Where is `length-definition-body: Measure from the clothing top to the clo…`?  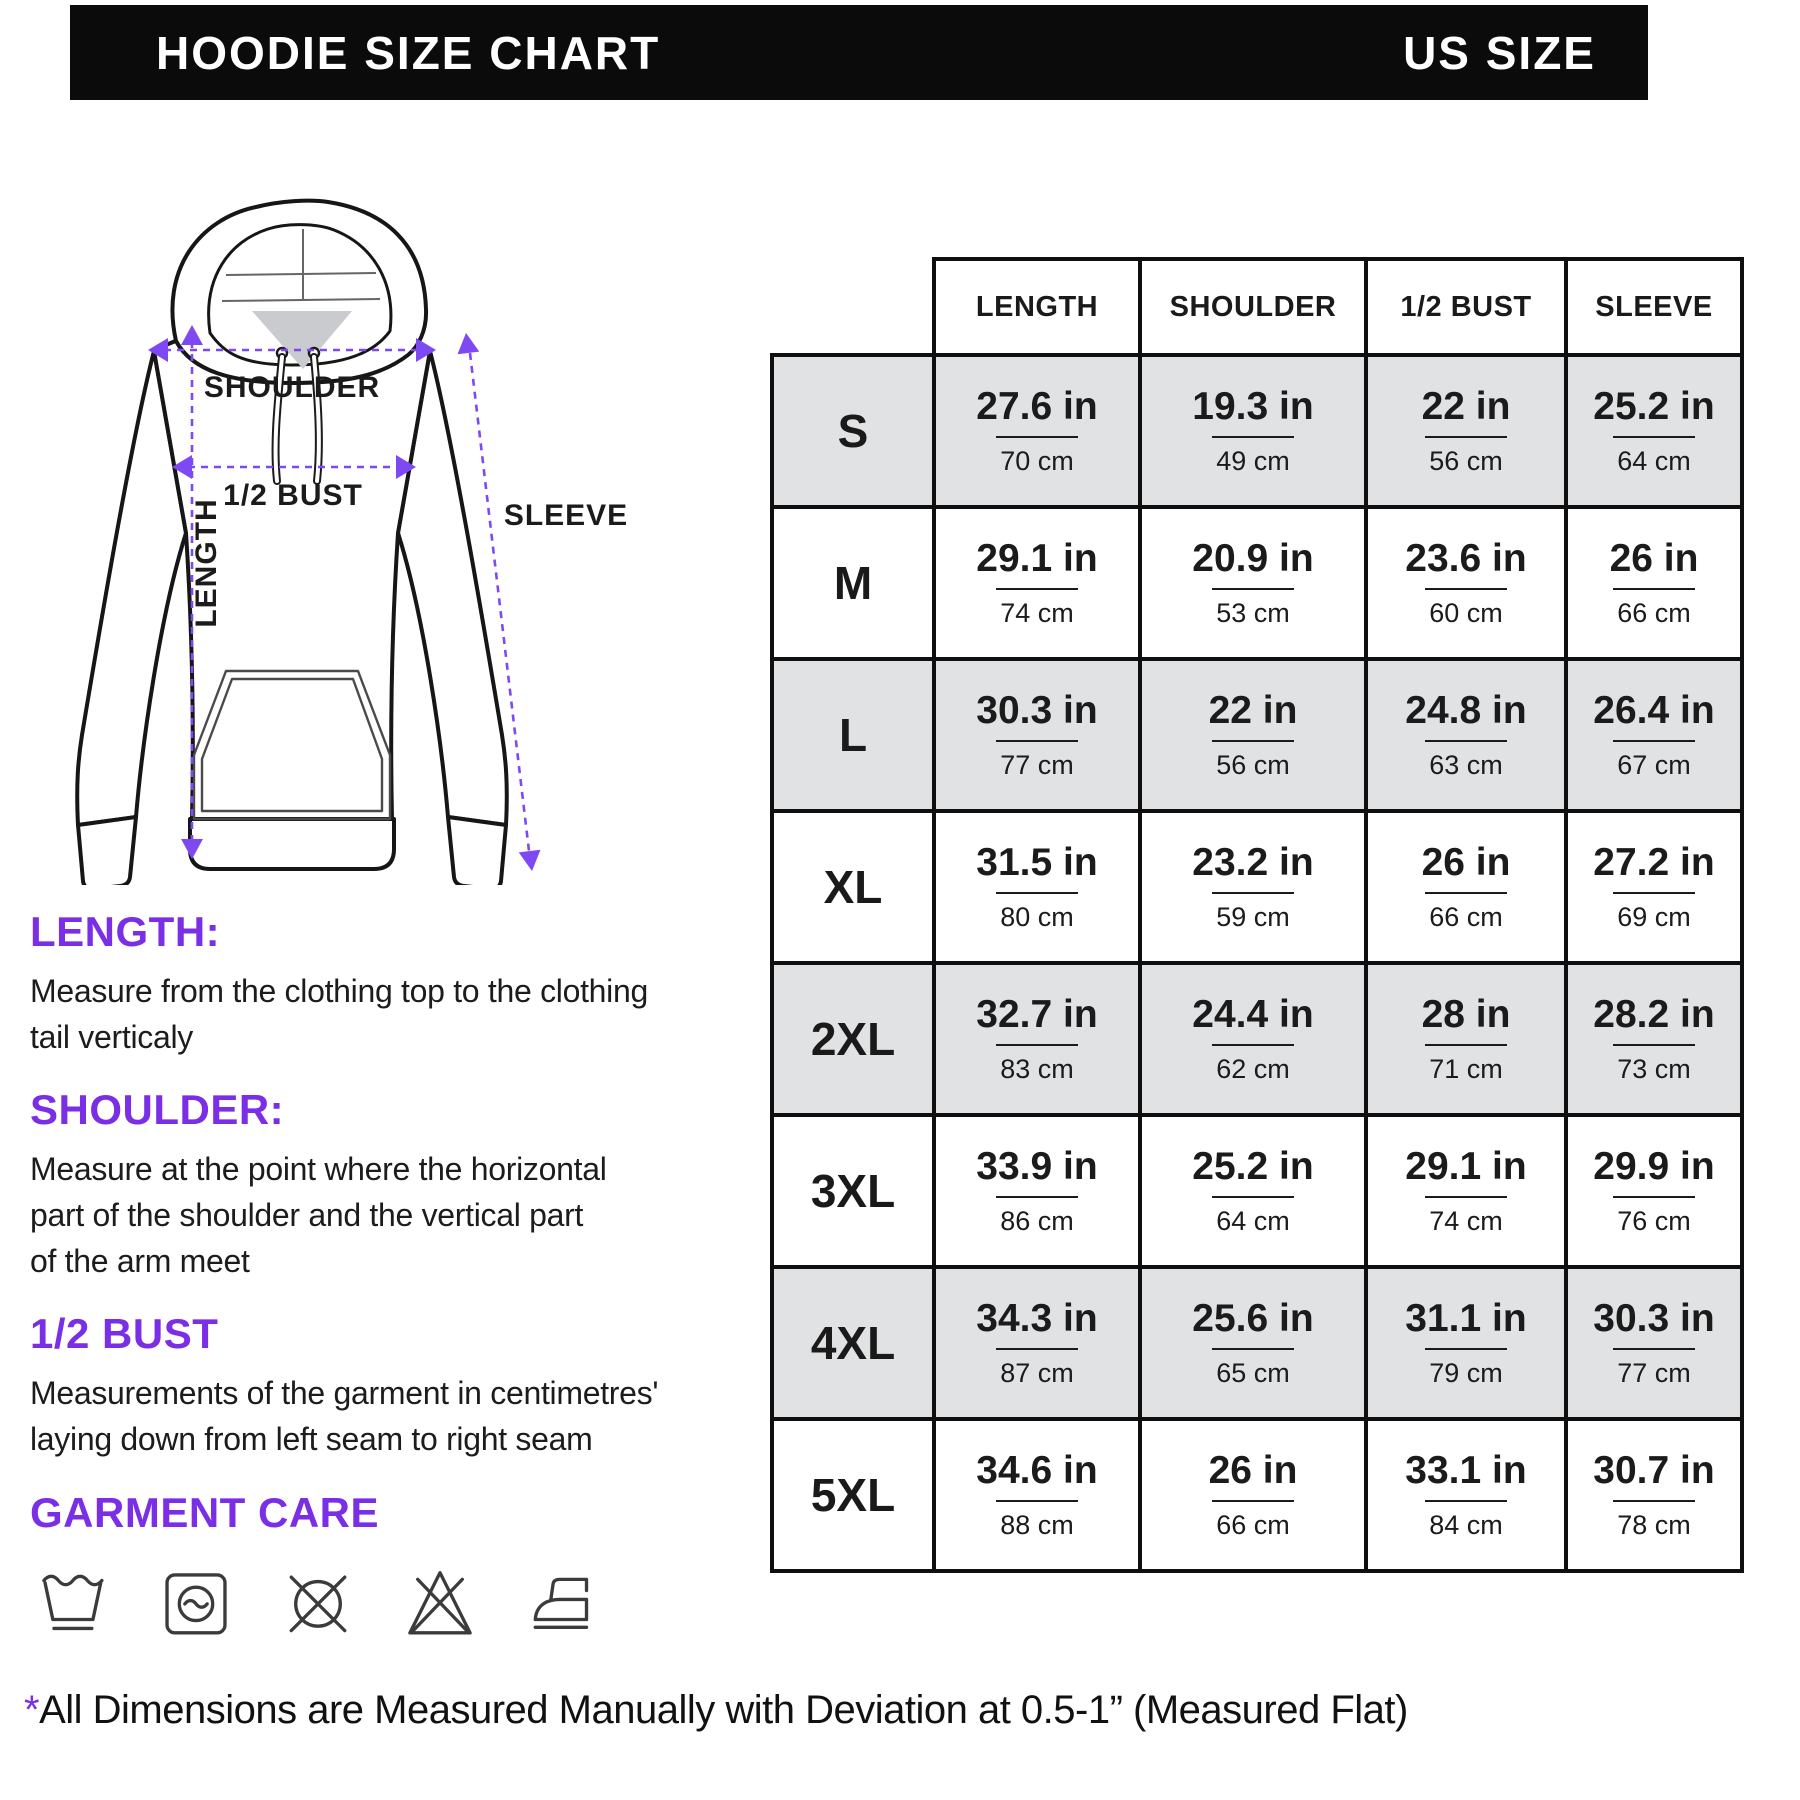
length-definition-body: Measure from the clothing top to the clo… is located at coordinates (339, 1014).